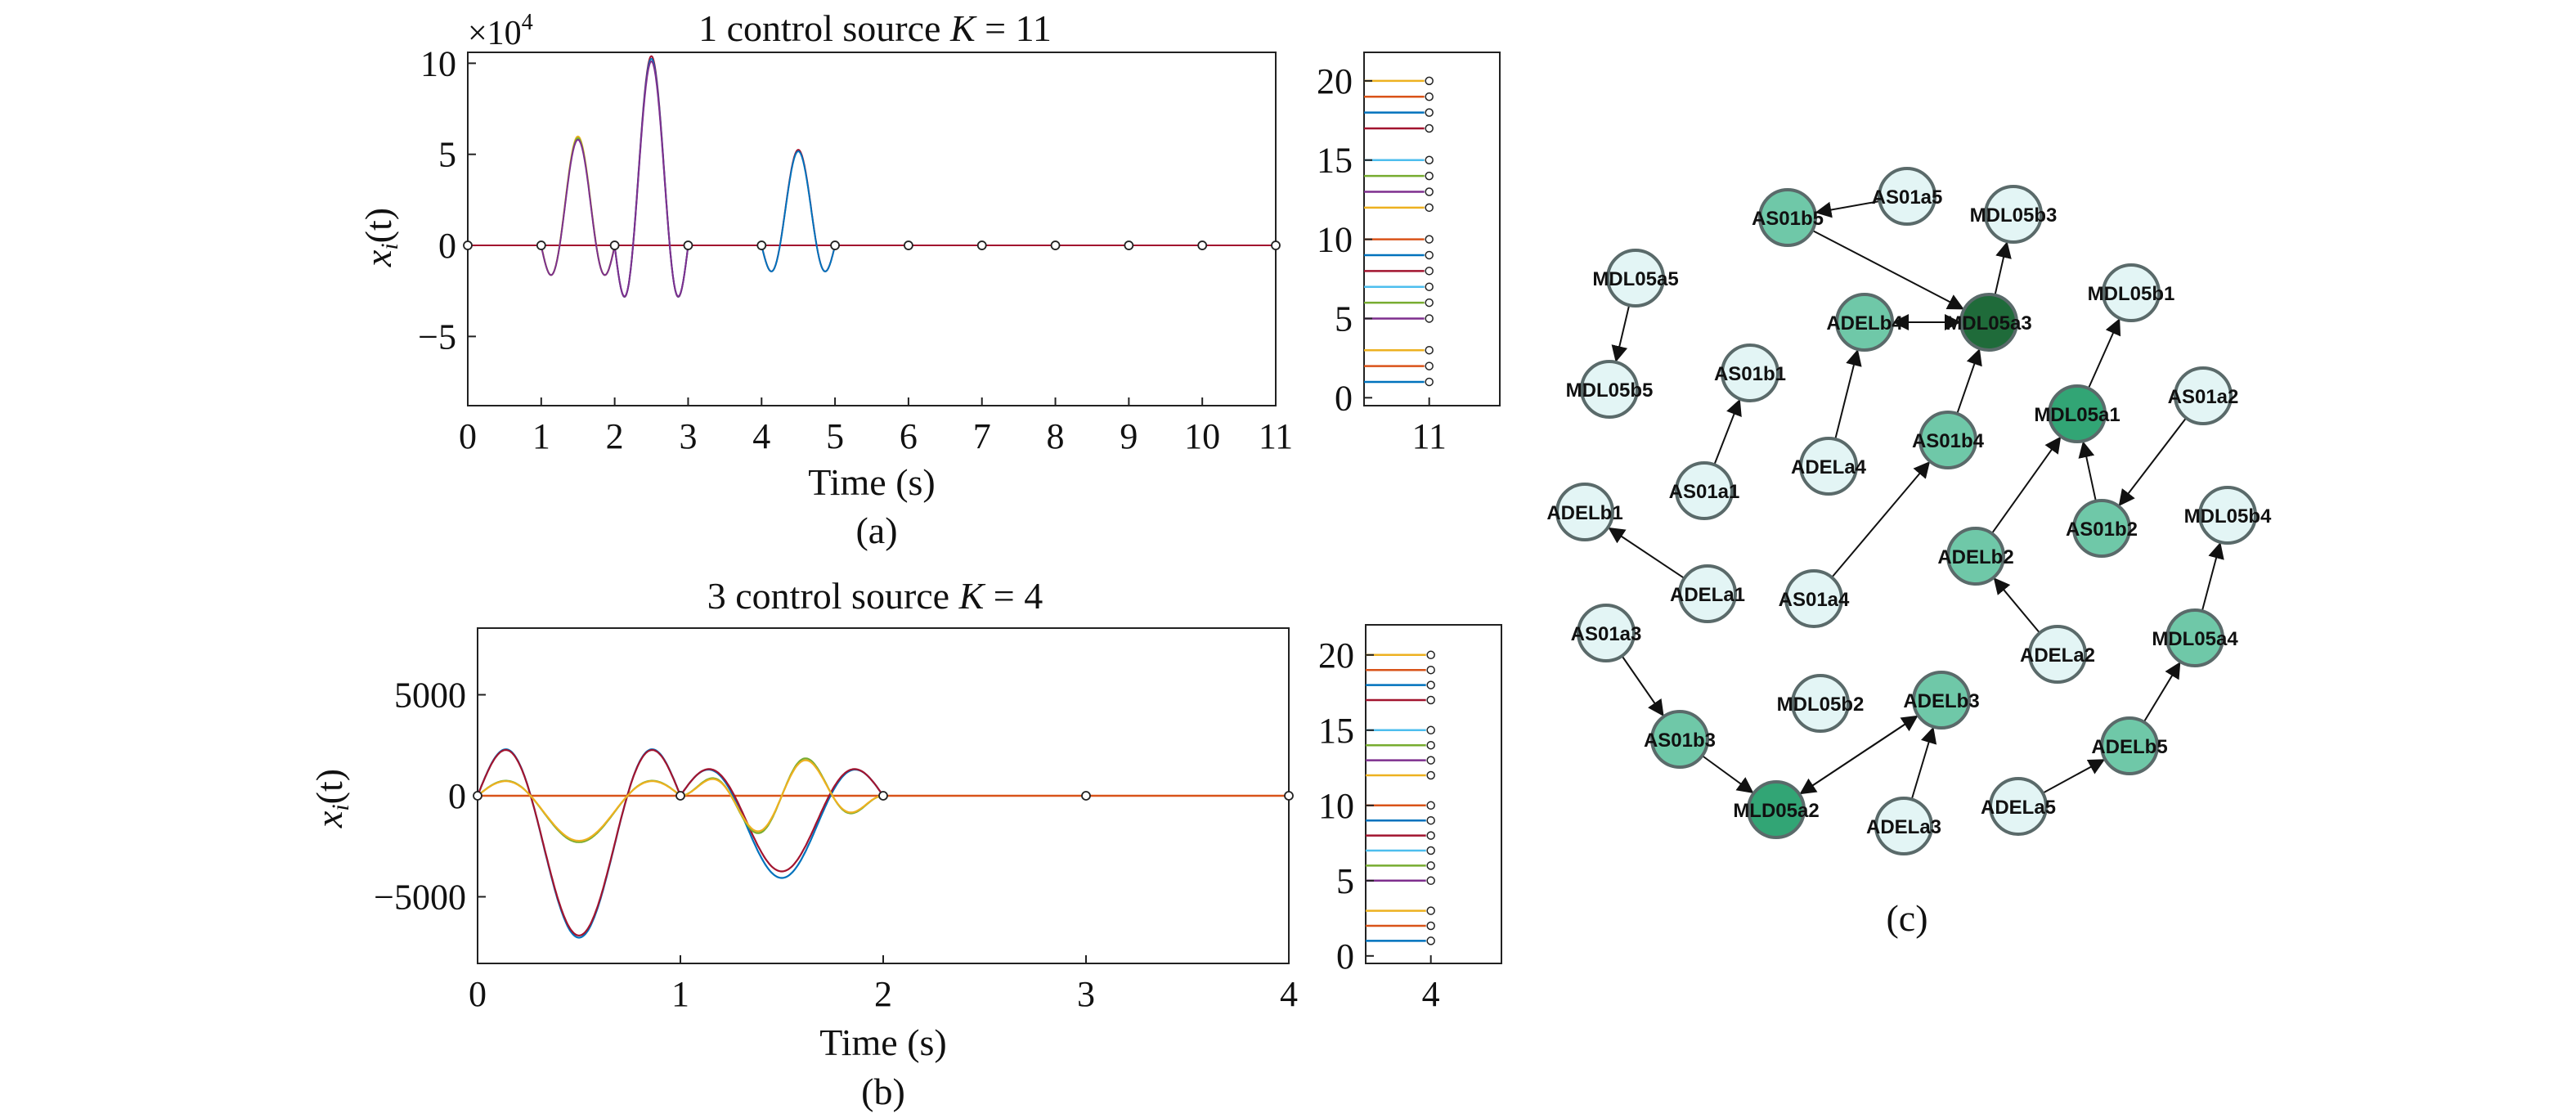 The width and height of the screenshot is (2576, 1118). I want to click on network-node-label: ADELa1, so click(1708, 595).